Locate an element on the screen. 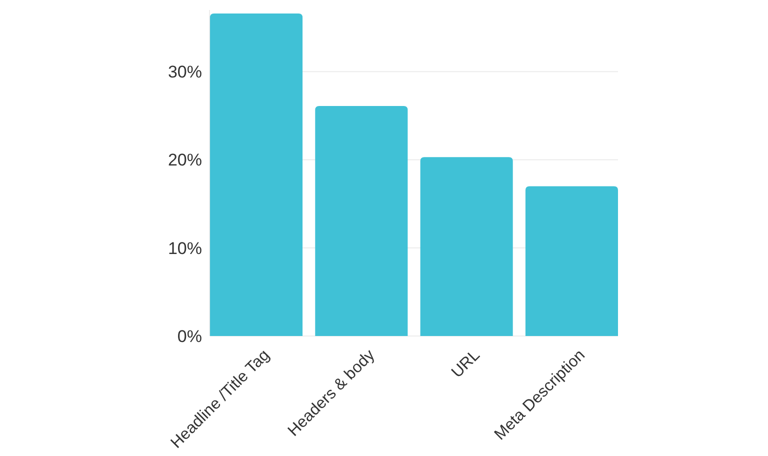  y-tick-label: 0% is located at coordinates (189, 336).